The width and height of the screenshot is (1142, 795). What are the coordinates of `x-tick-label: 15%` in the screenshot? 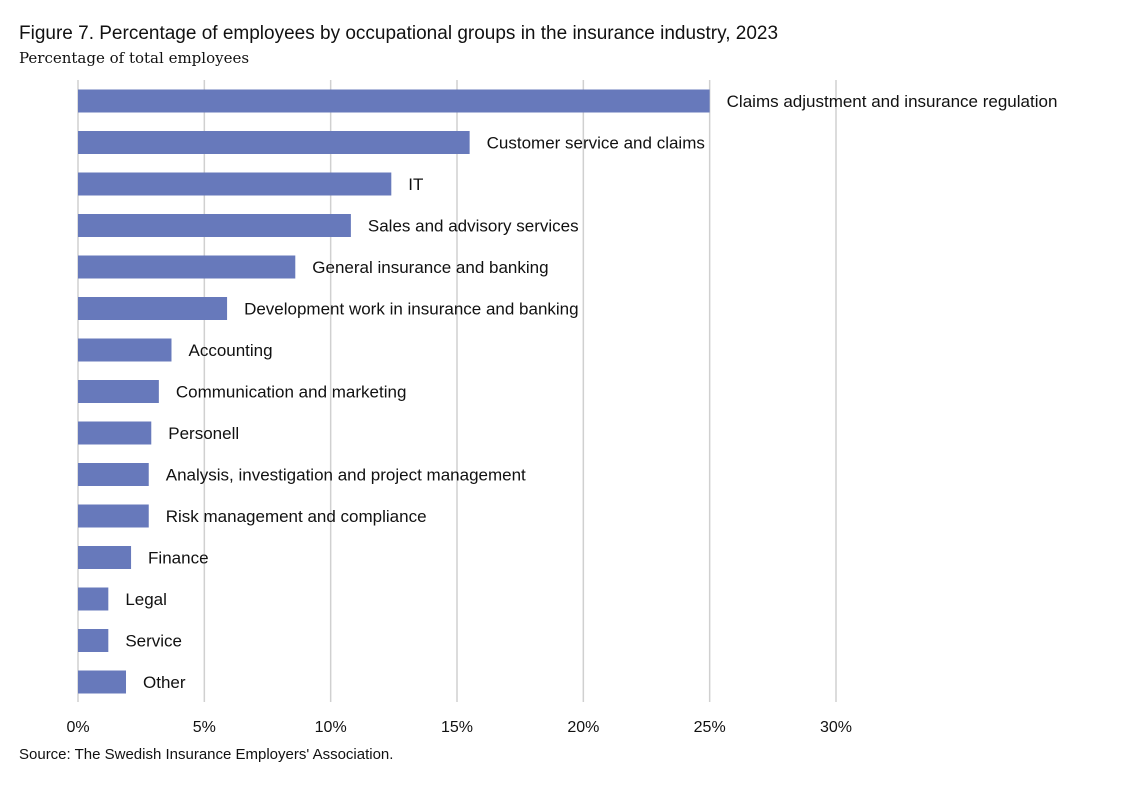 It's located at (457, 727).